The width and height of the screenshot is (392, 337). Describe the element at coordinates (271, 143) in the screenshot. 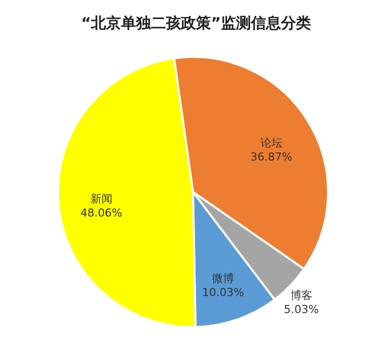

I see `slice-label: 论坛` at that location.